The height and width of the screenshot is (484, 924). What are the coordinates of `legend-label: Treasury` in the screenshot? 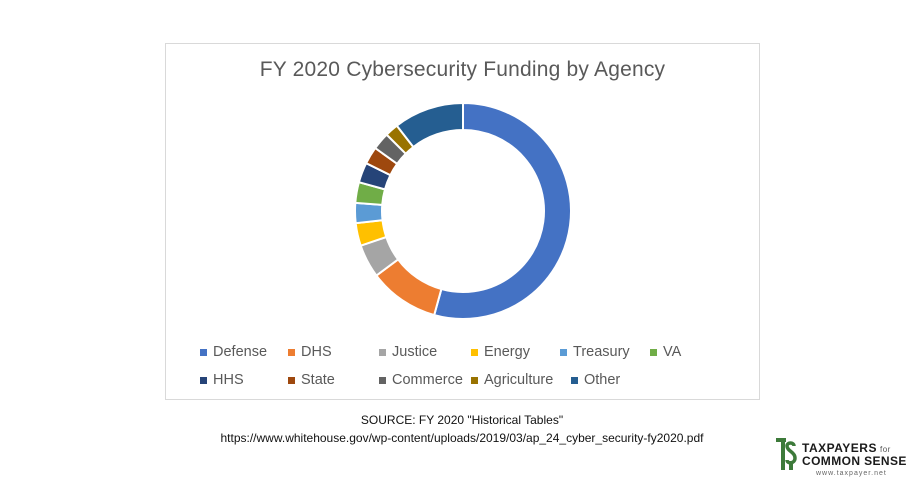 It's located at (601, 352).